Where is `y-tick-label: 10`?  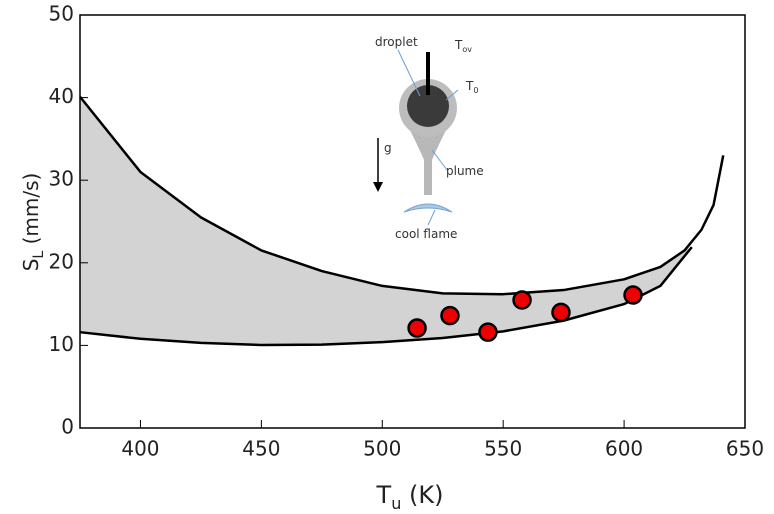
y-tick-label: 10 is located at coordinates (61, 344).